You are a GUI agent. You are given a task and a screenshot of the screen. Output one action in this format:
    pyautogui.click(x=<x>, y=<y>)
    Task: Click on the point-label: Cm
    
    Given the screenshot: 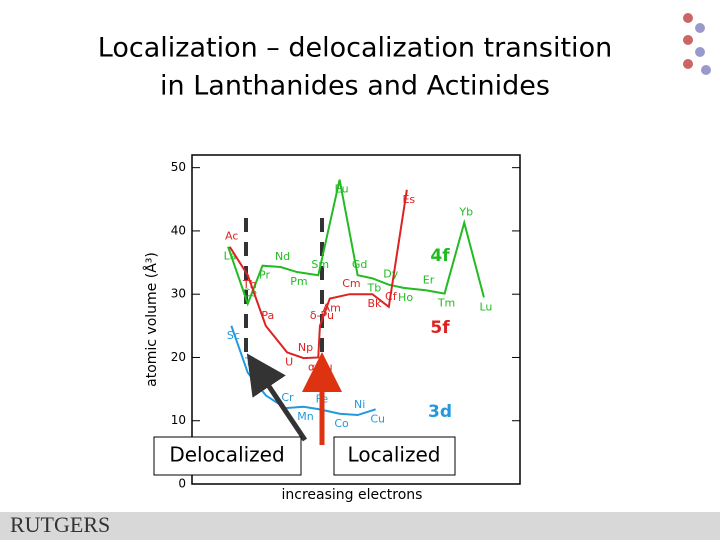 What is the action you would take?
    pyautogui.click(x=351, y=283)
    